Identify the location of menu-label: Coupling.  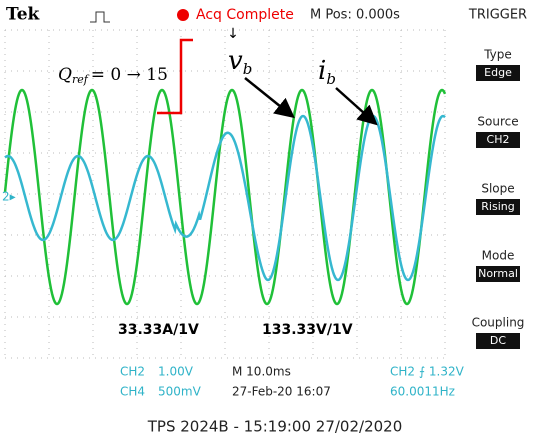
(498, 323).